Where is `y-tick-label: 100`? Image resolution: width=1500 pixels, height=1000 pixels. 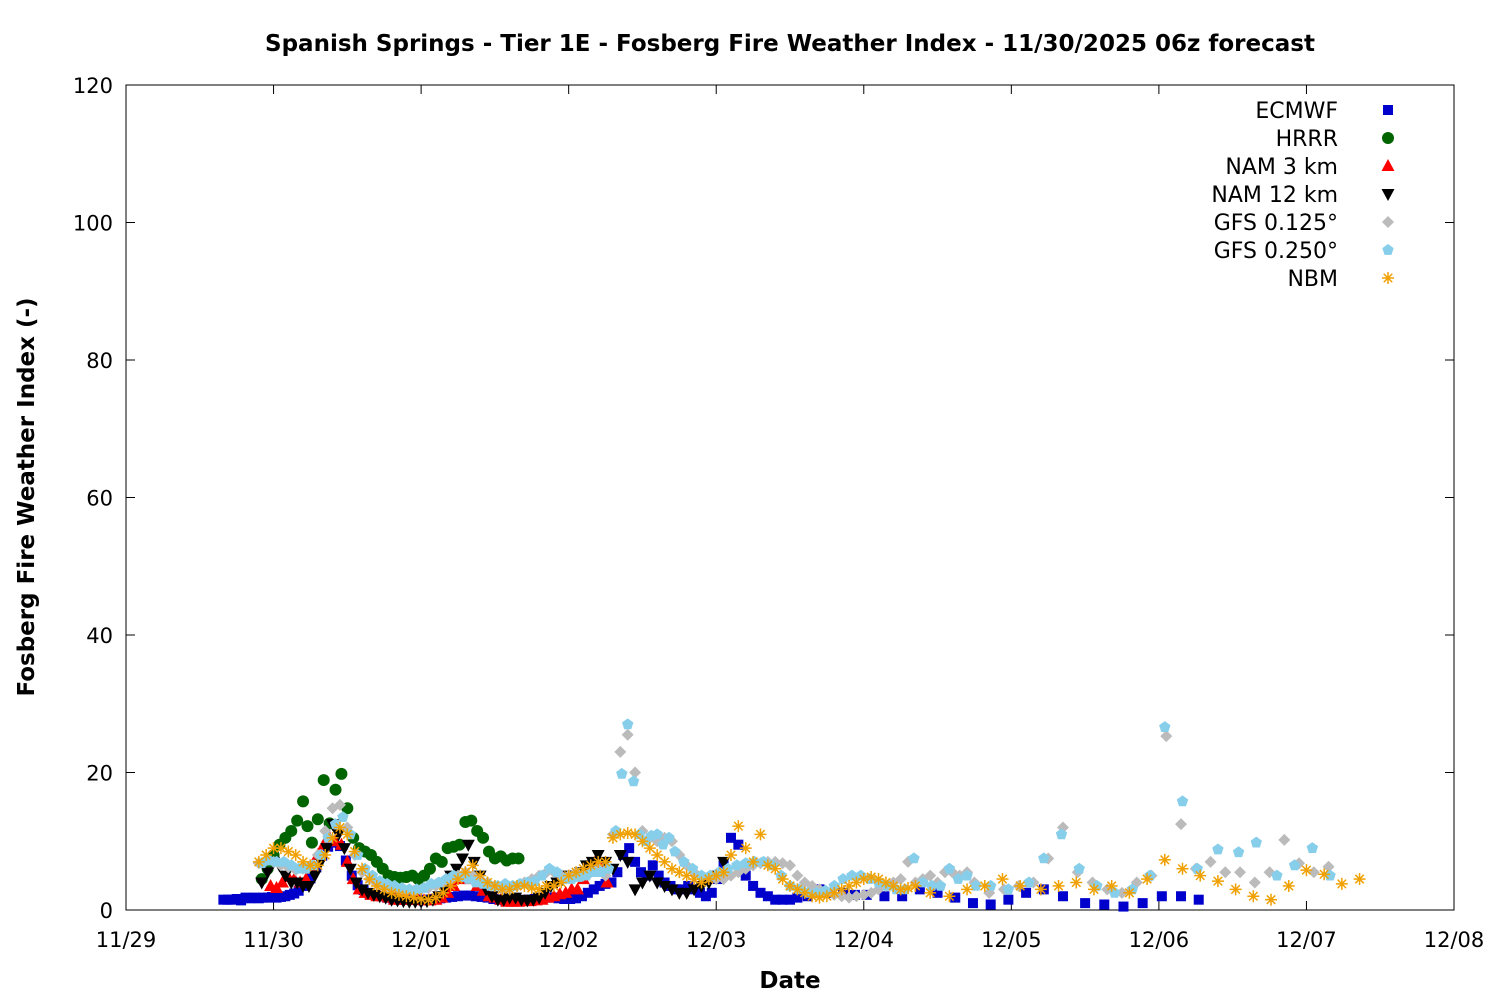 y-tick-label: 100 is located at coordinates (93, 224).